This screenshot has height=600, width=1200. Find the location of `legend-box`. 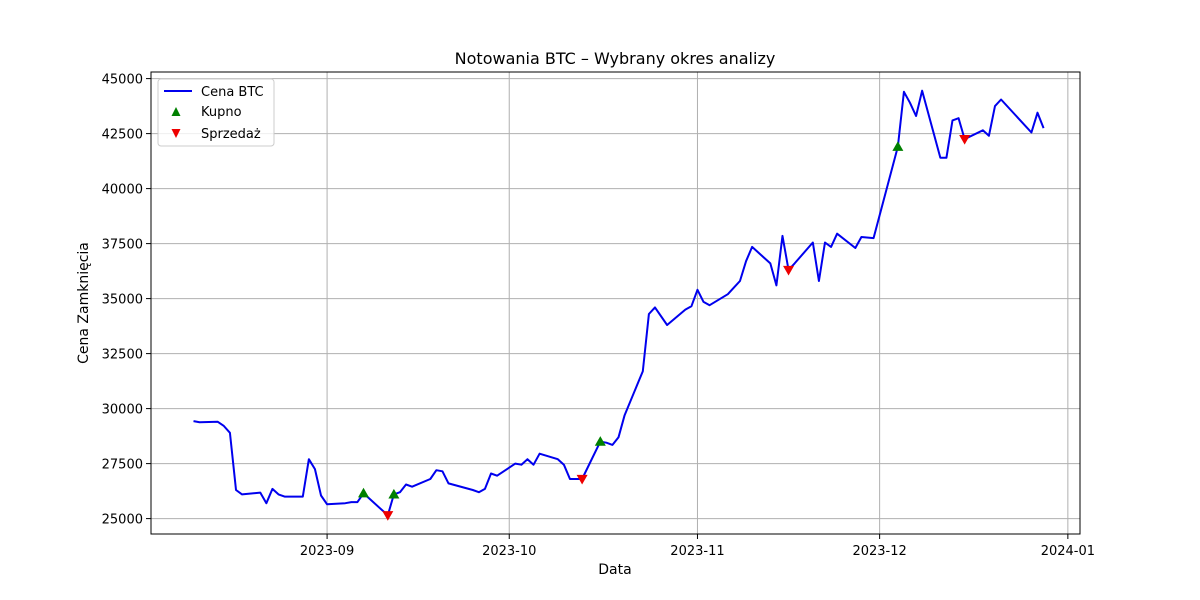

legend-box is located at coordinates (216, 112).